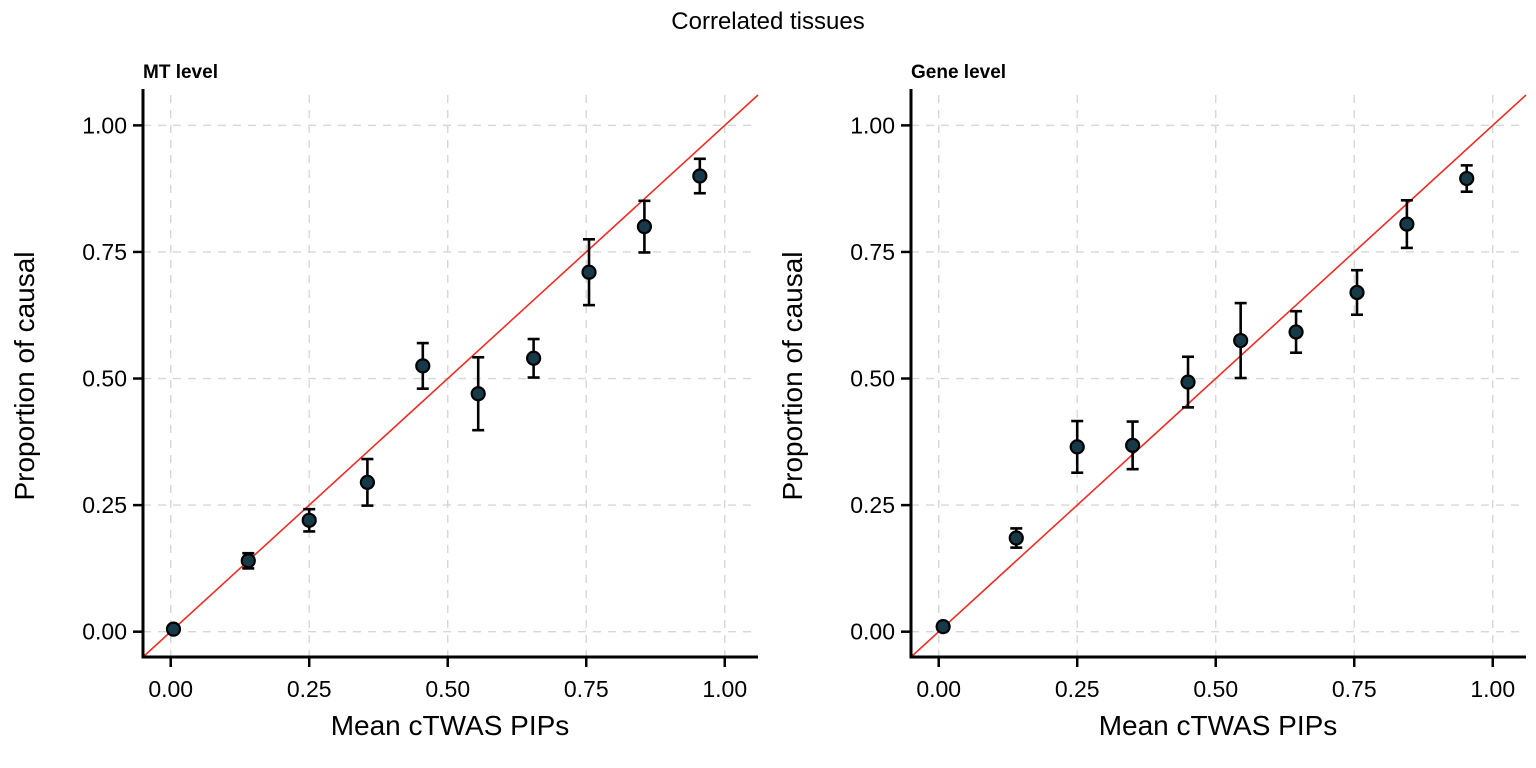 This screenshot has width=1536, height=768. I want to click on panel-title: MT level, so click(180, 72).